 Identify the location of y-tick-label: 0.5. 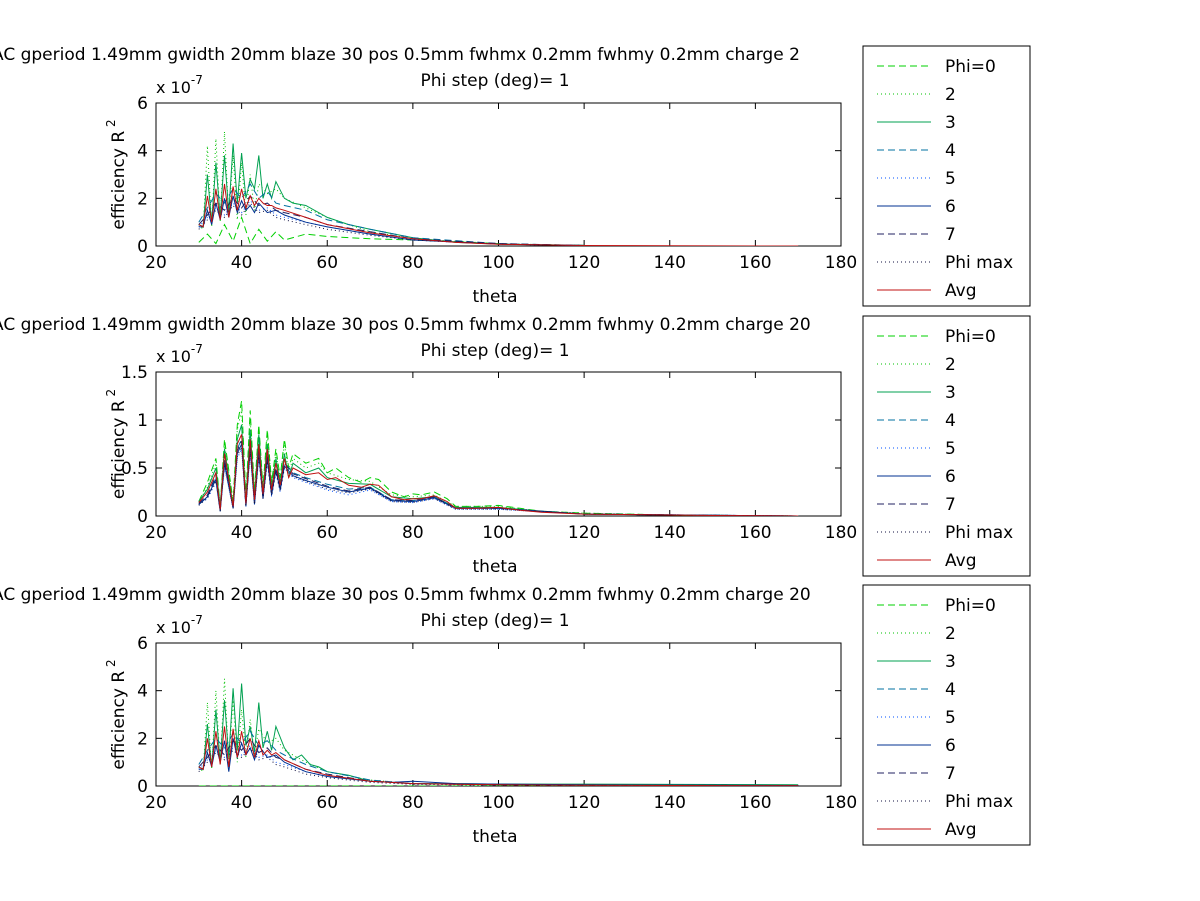
(134, 469).